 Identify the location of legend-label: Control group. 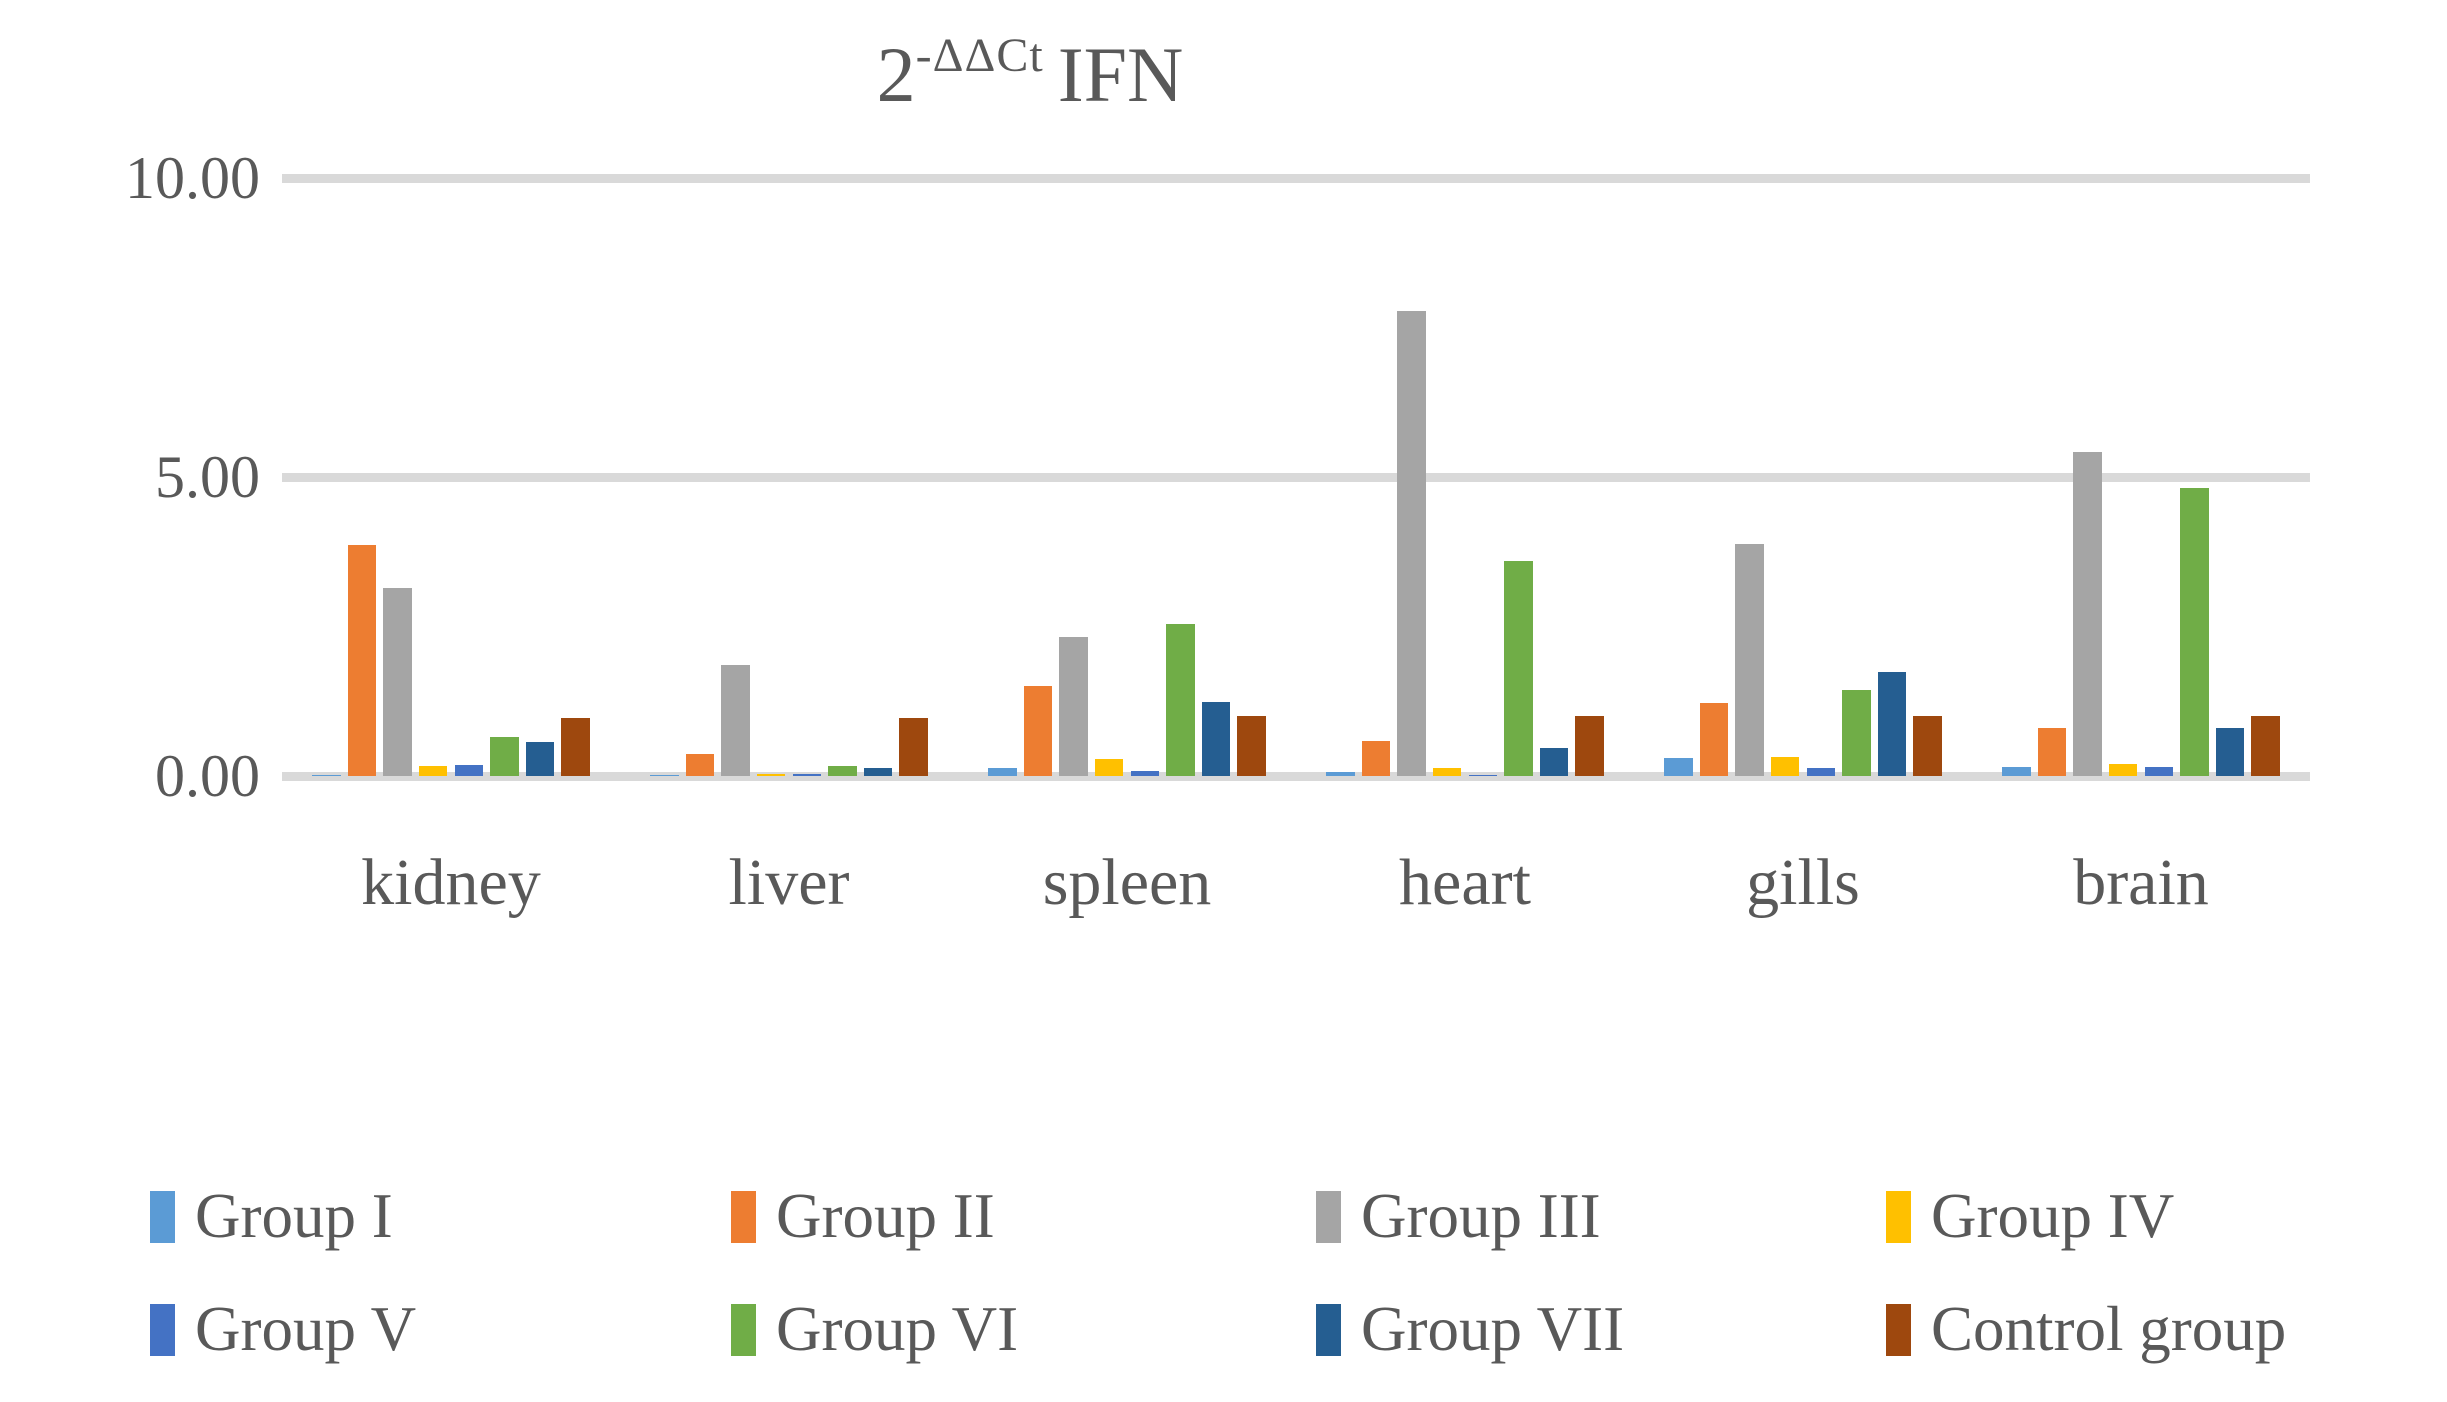
(2109, 1329).